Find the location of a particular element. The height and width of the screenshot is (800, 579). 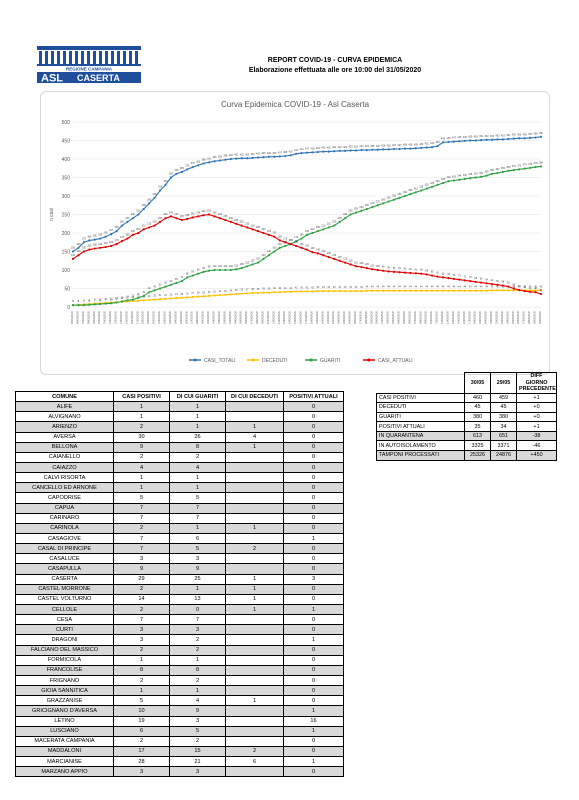

cell-casi-positivi: 10 is located at coordinates (141, 711).